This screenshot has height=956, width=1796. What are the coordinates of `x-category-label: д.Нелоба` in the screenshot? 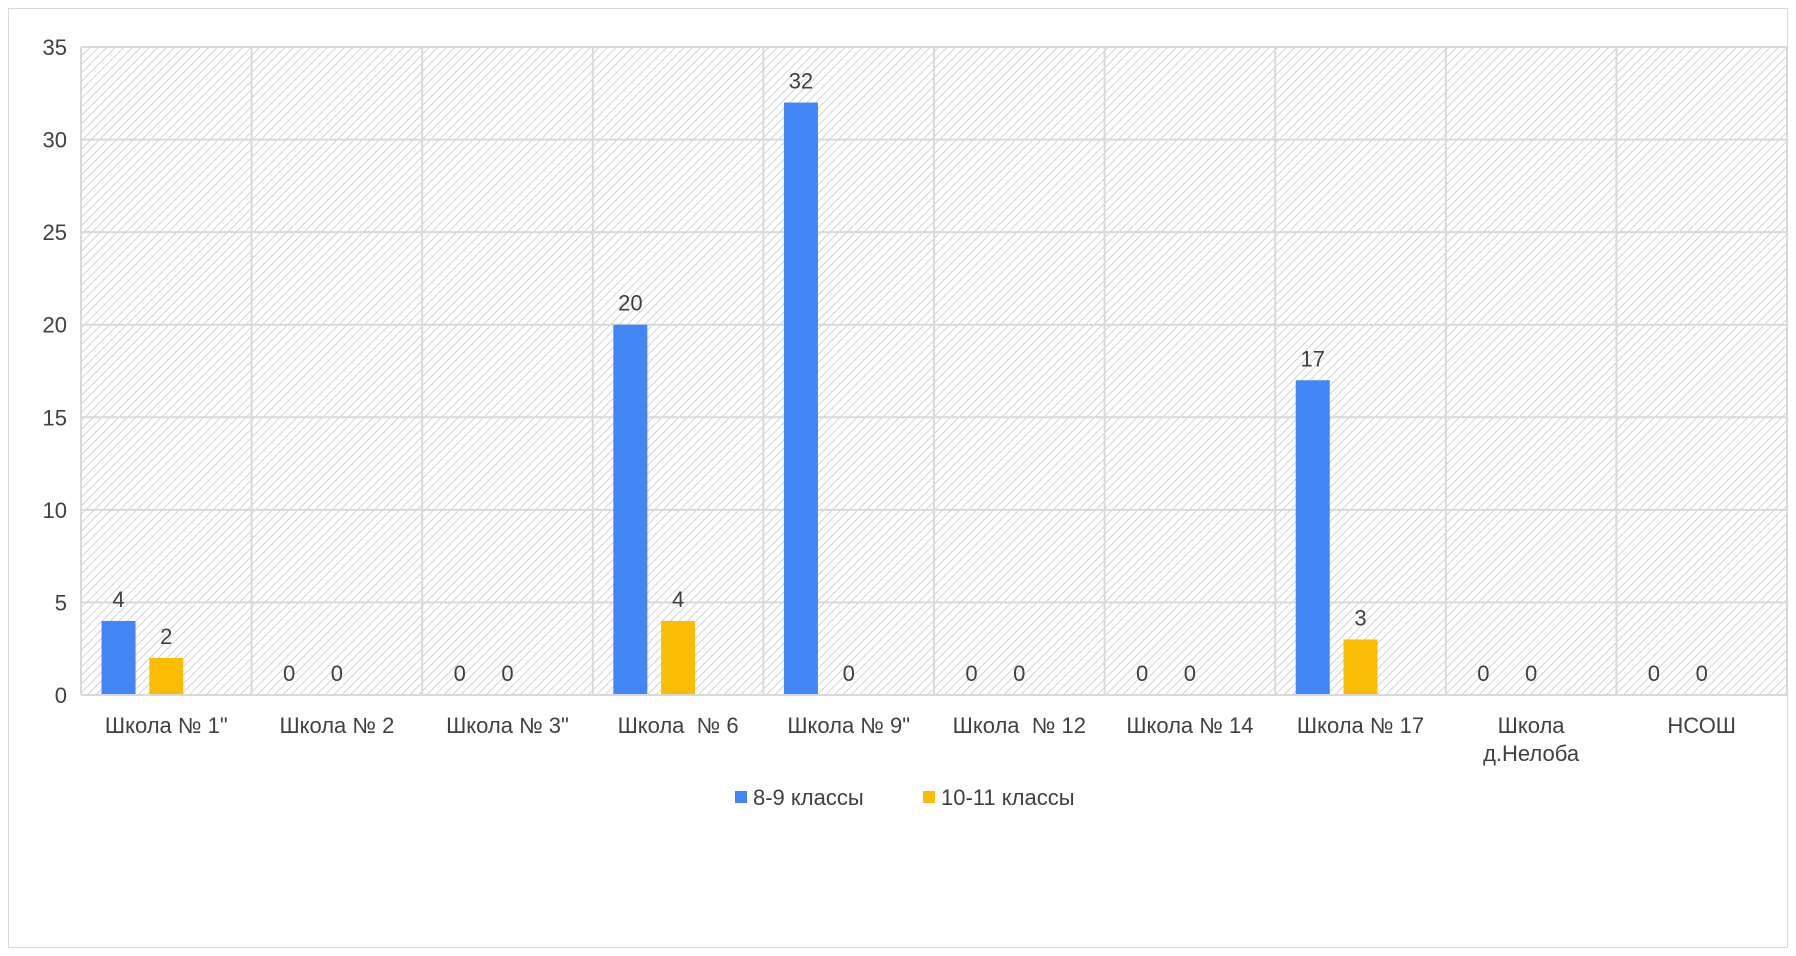 It's located at (1531, 753).